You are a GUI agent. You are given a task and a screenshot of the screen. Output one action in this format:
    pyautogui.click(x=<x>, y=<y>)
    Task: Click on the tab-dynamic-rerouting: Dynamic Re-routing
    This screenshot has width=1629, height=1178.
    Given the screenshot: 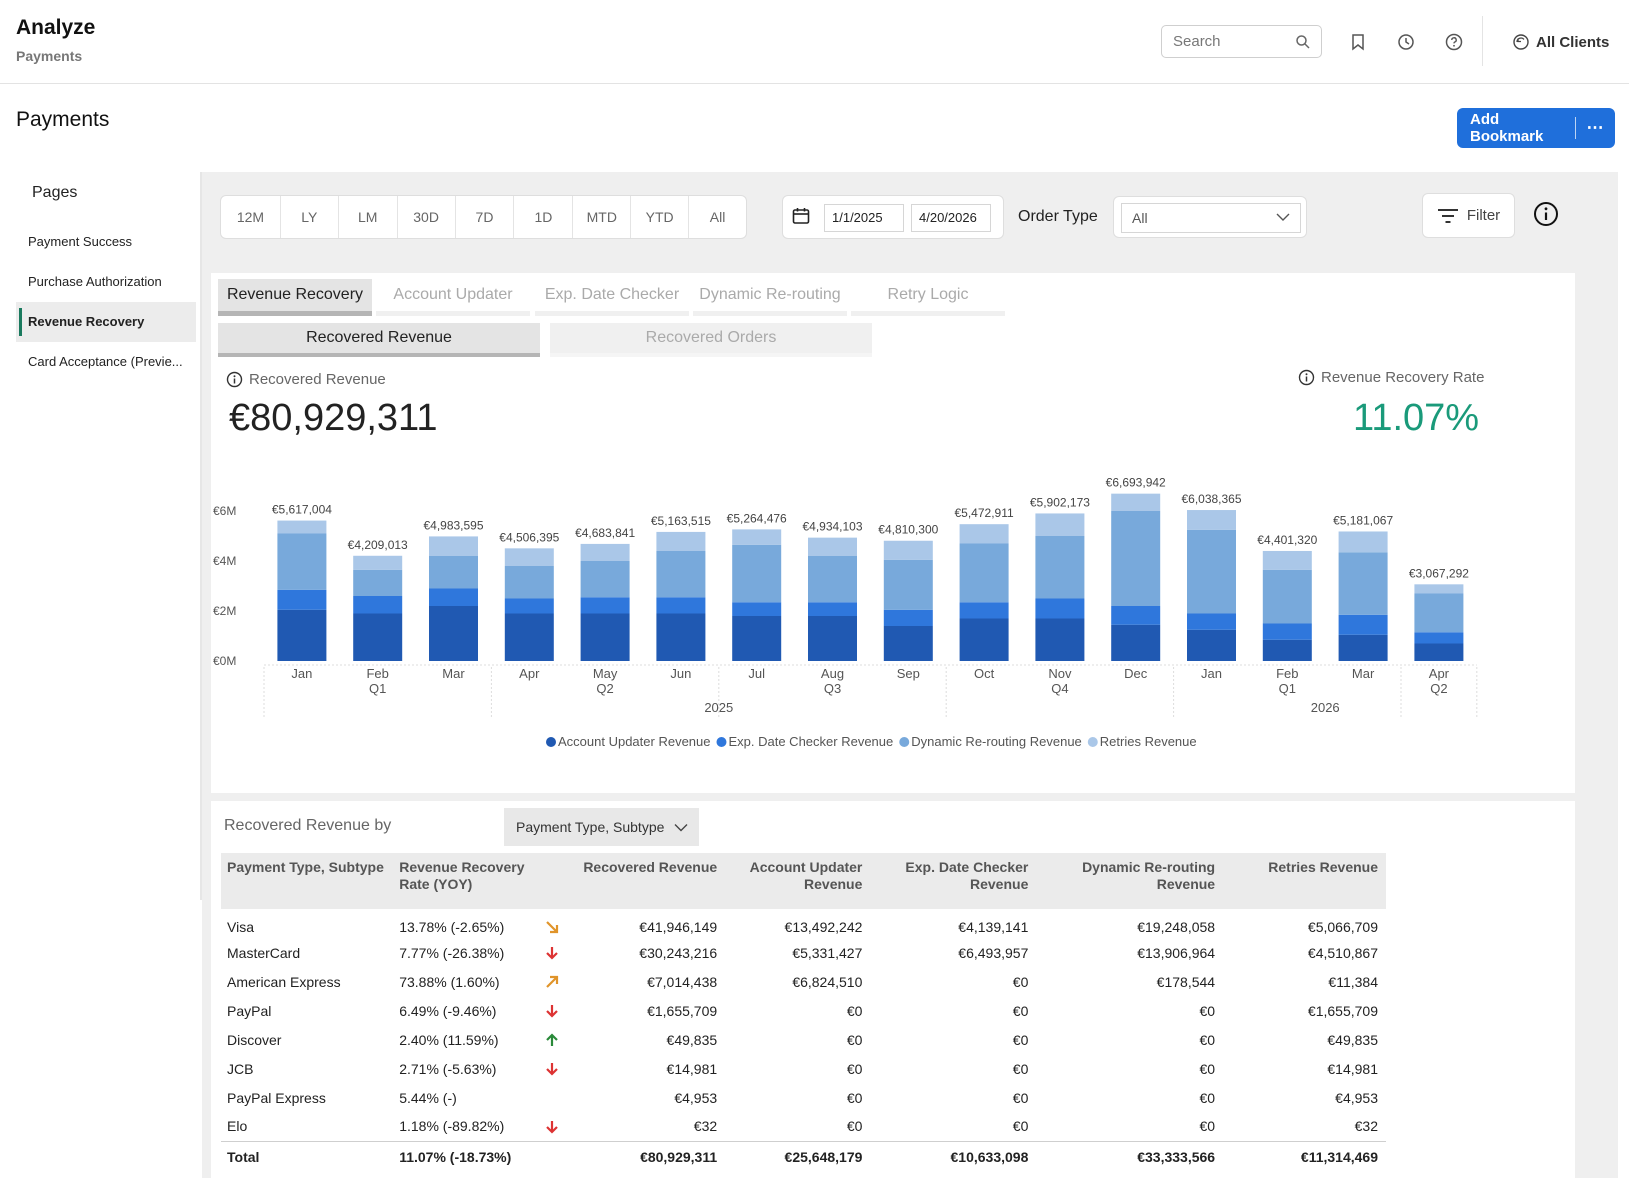 What is the action you would take?
    pyautogui.click(x=770, y=297)
    